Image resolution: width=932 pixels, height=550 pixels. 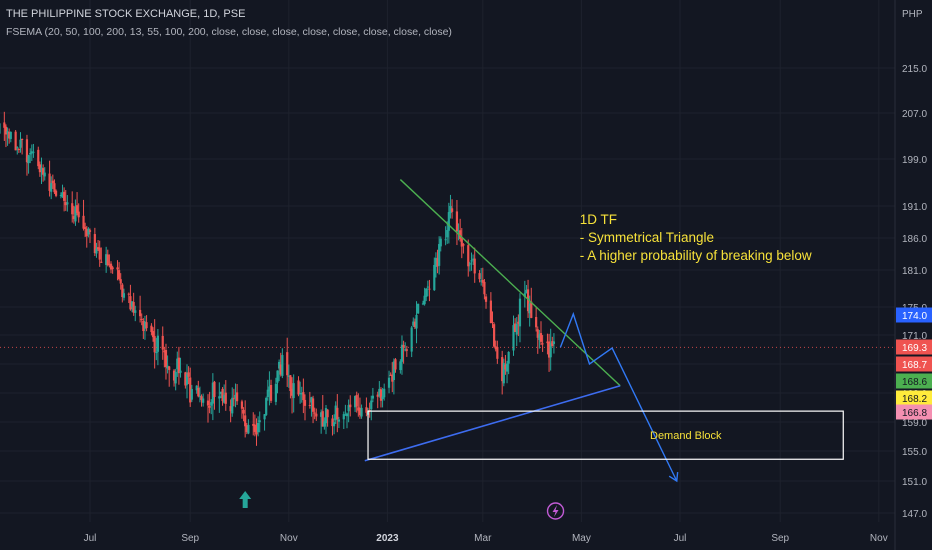 I want to click on time-tick-label: 2023, so click(x=387, y=538).